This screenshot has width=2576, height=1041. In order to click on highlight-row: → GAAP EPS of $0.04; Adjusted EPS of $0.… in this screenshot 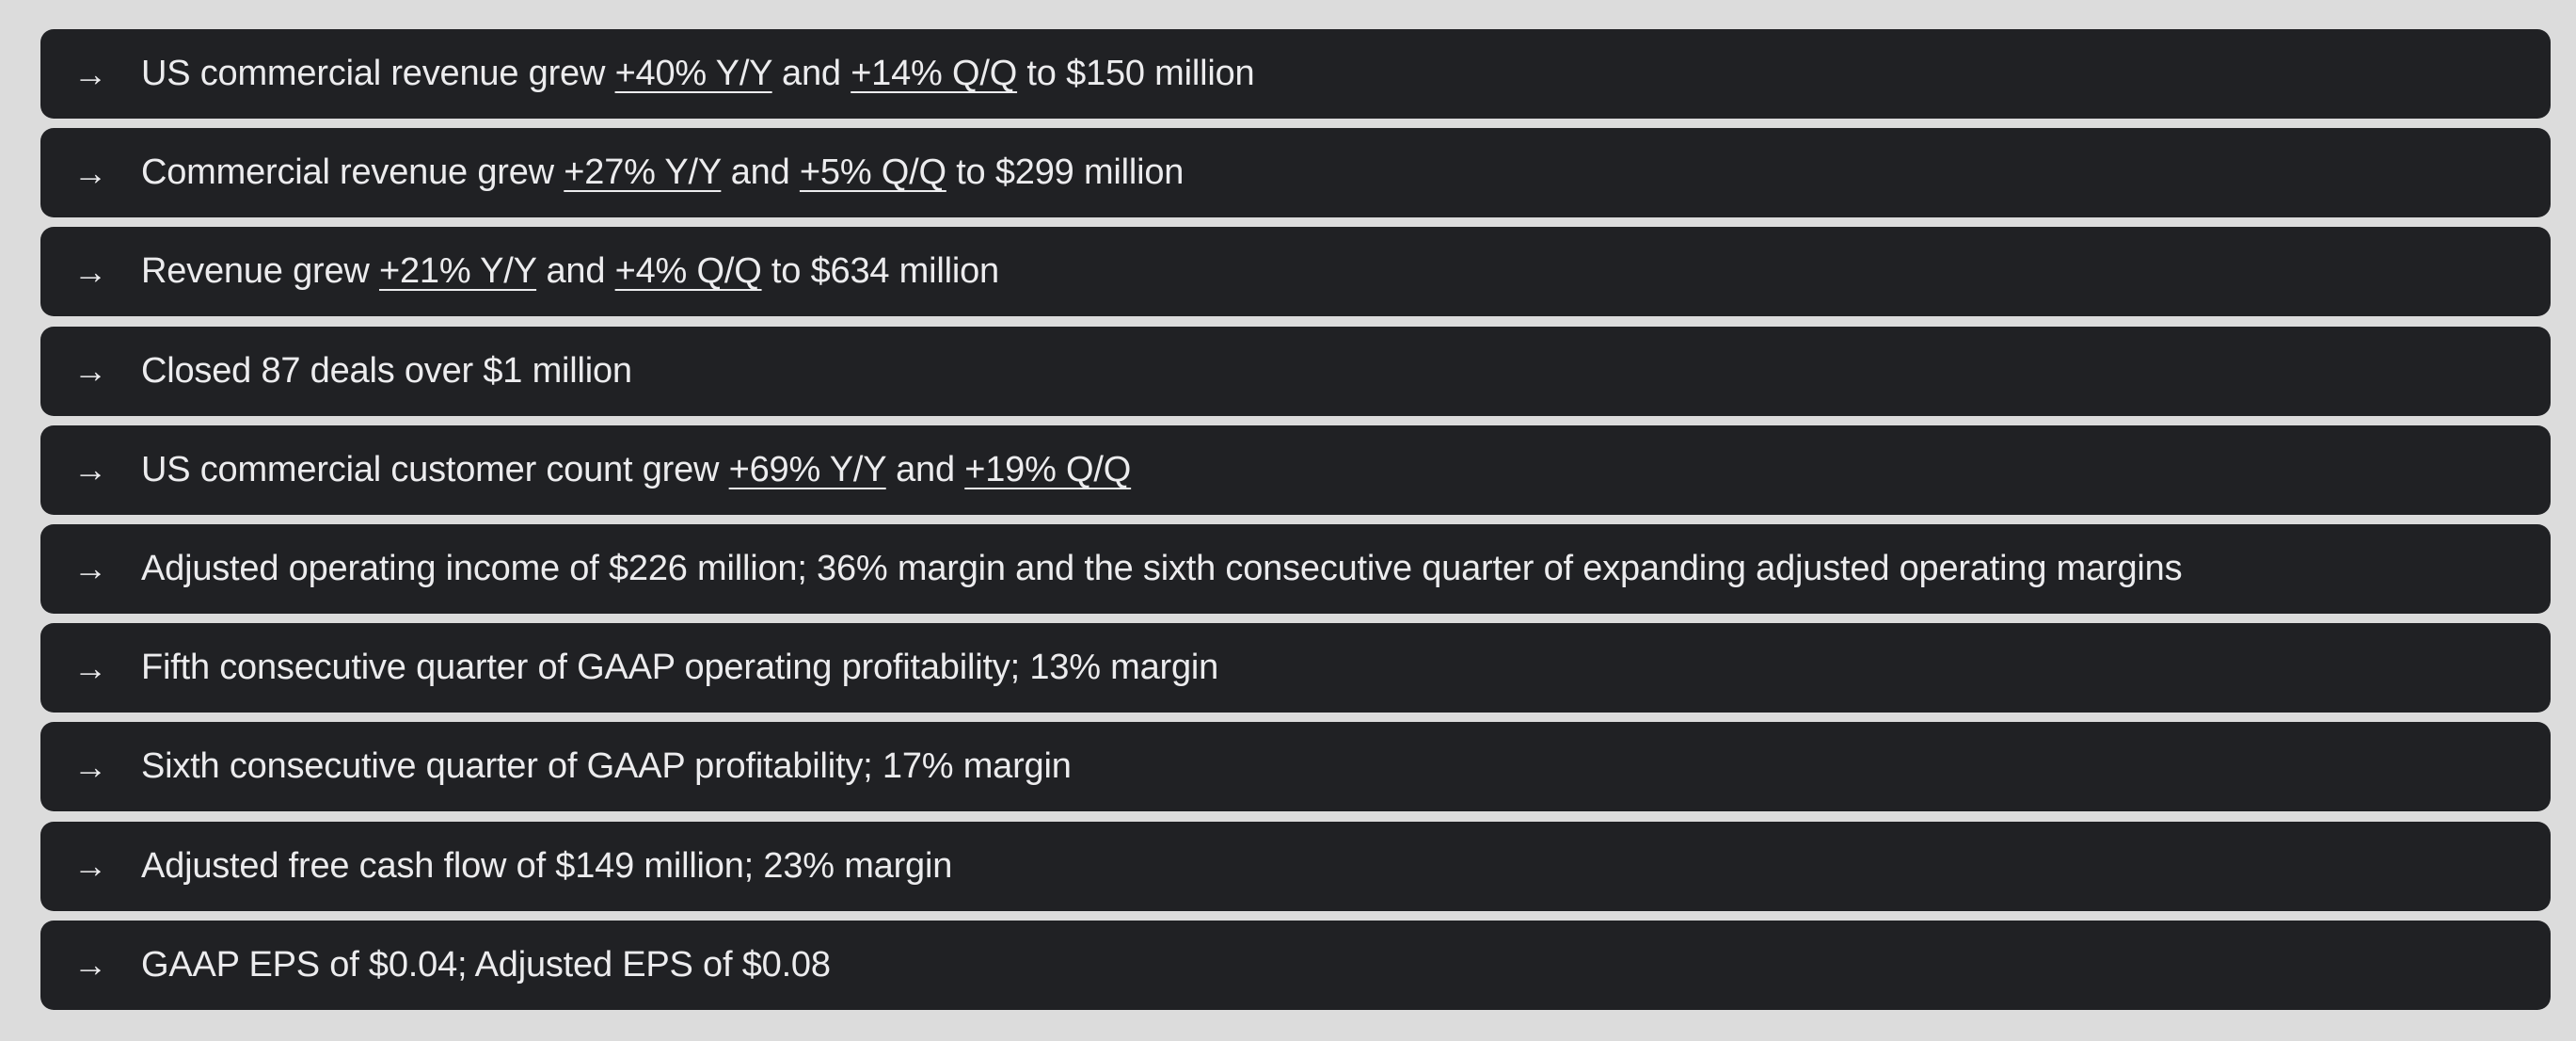, I will do `click(1295, 965)`.